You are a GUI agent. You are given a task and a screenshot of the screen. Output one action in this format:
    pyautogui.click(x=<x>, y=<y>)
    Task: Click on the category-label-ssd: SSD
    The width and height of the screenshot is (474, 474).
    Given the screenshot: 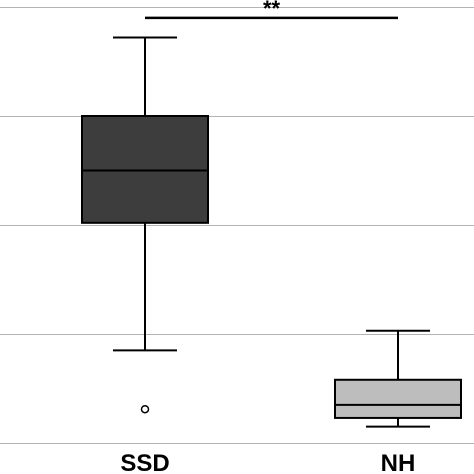 What is the action you would take?
    pyautogui.click(x=144, y=462)
    